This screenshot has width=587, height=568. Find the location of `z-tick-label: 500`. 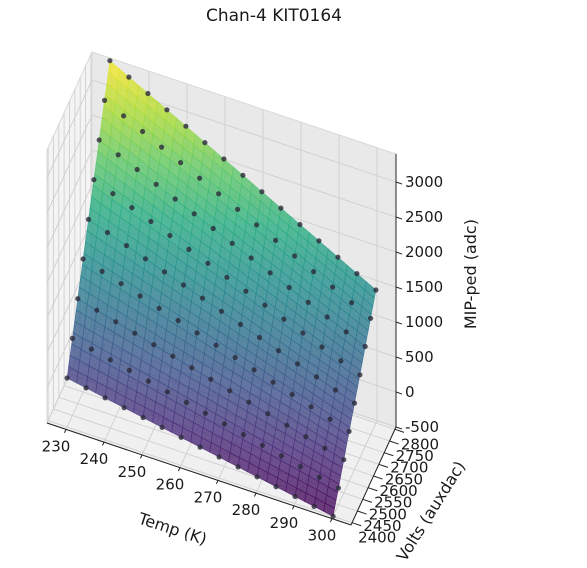

z-tick-label: 500 is located at coordinates (419, 357).